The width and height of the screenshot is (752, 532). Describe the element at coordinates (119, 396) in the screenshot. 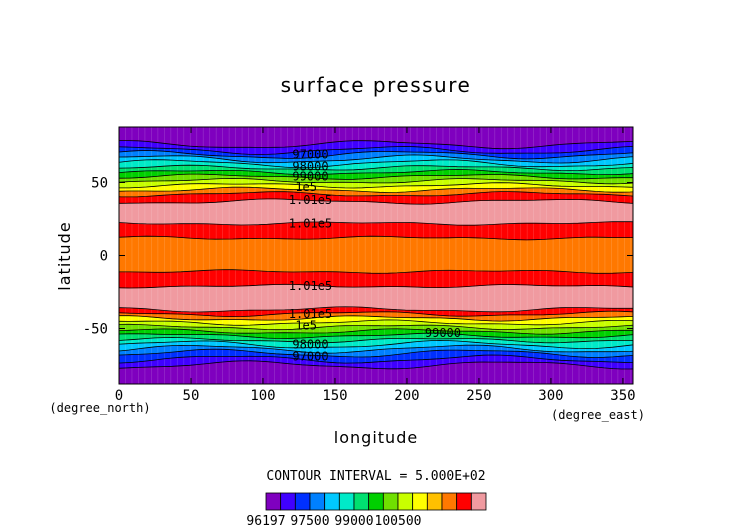

I see `x-tick-label: 0` at that location.